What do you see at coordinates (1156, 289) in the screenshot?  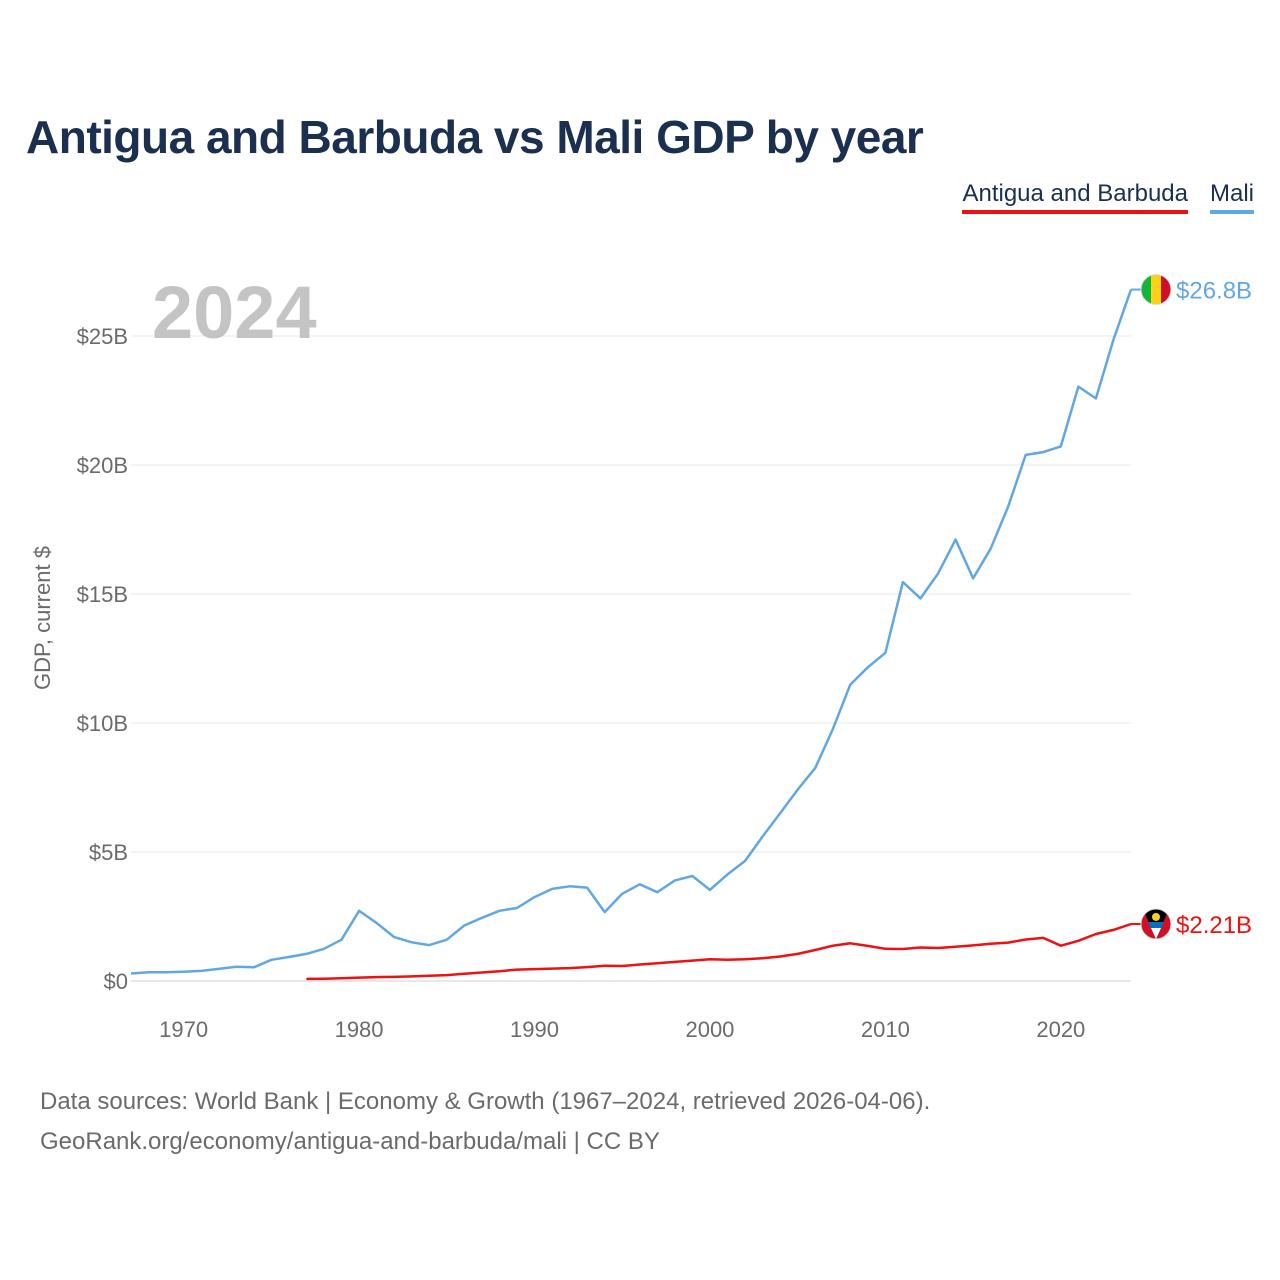 I see `mali-flag-icon` at bounding box center [1156, 289].